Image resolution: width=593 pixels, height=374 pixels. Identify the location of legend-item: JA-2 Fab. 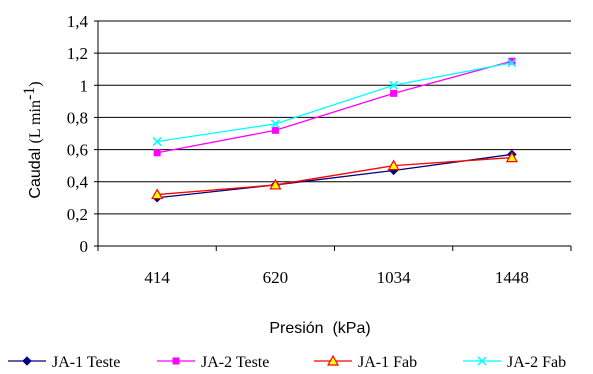
(514, 362).